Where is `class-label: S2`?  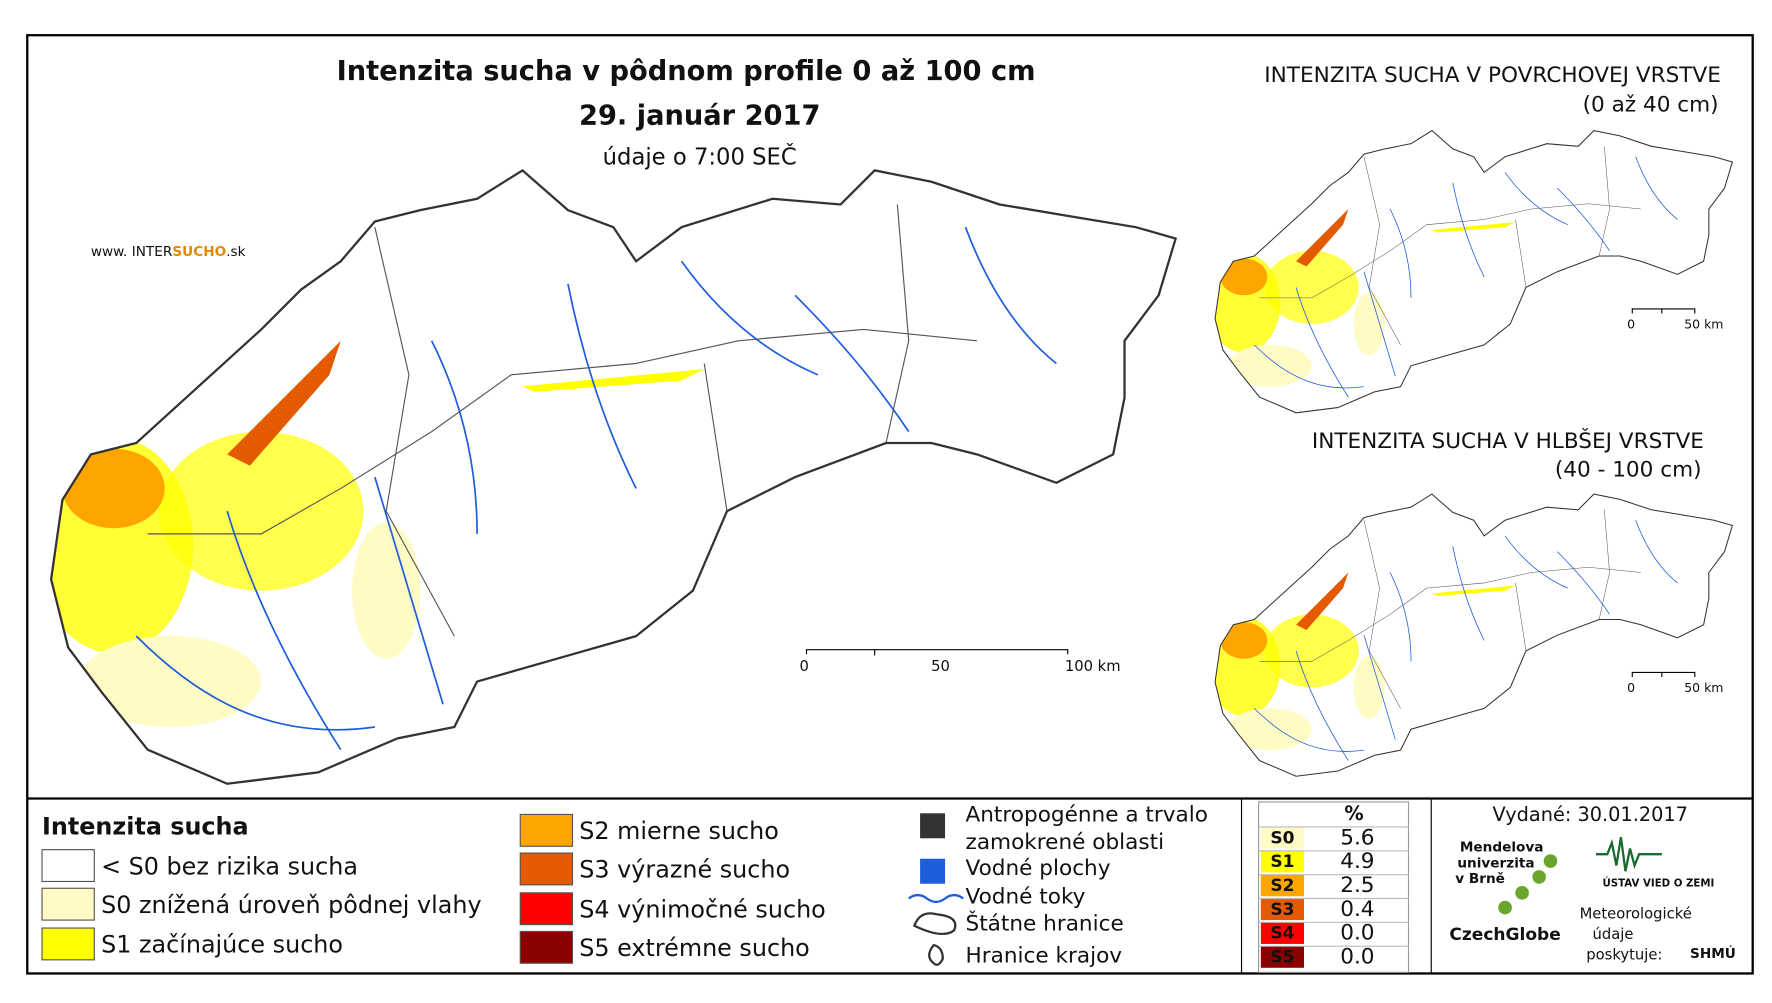
class-label: S2 is located at coordinates (1282, 886).